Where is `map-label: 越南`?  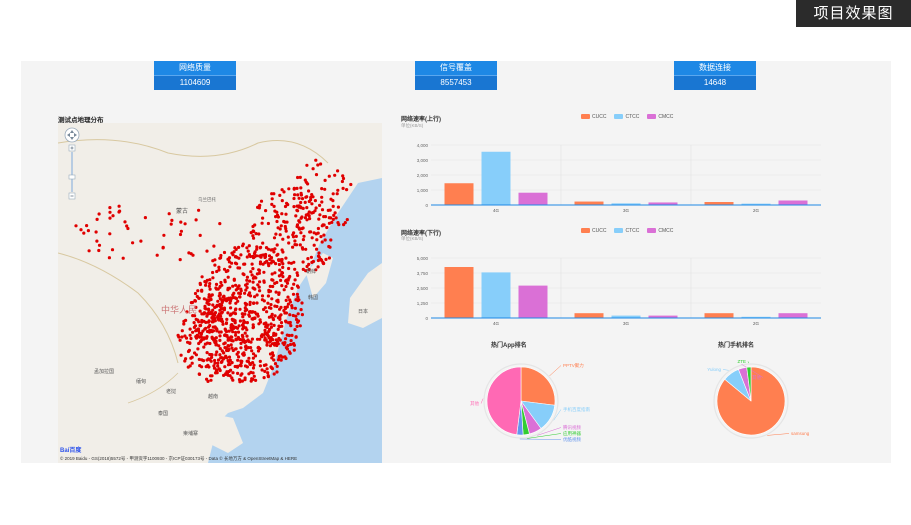
map-label: 越南 is located at coordinates (213, 396).